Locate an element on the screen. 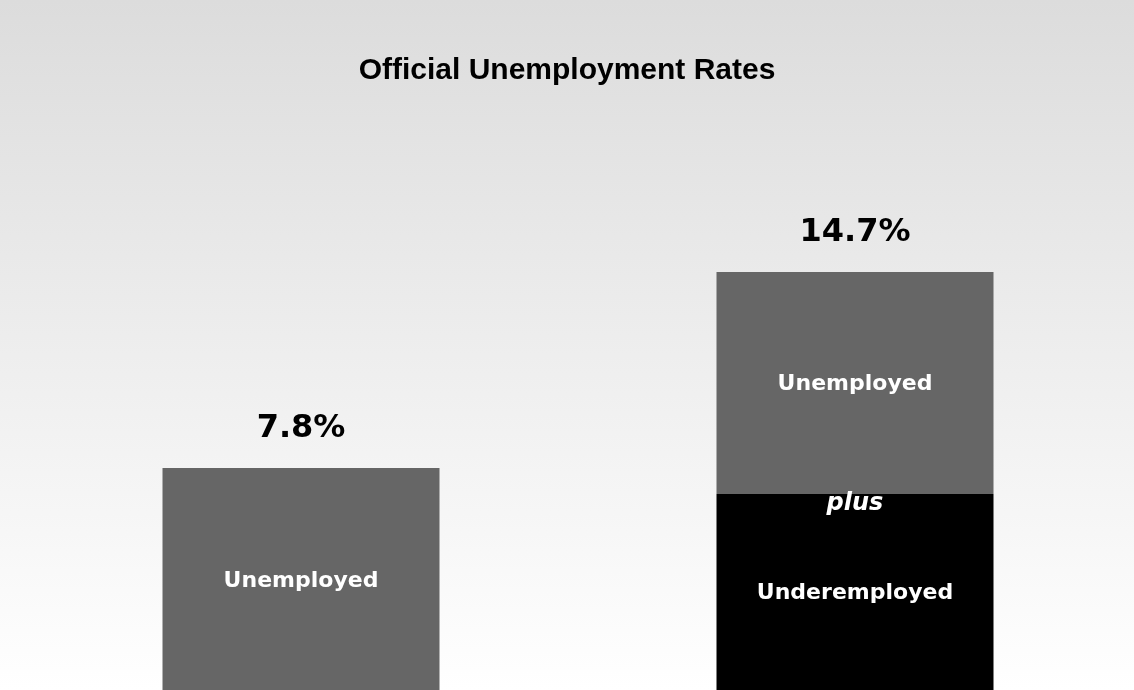 This screenshot has height=690, width=1134. text: Unemployed is located at coordinates (855, 383).